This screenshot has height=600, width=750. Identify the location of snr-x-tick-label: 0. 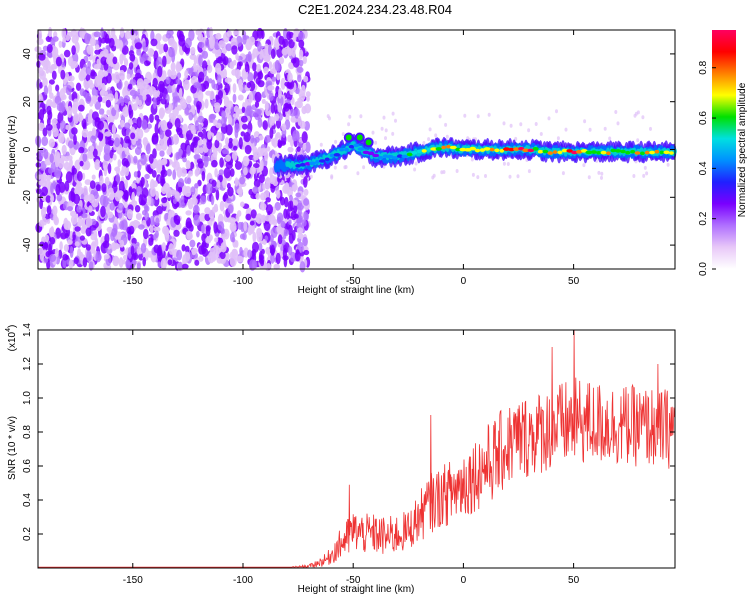
(464, 580).